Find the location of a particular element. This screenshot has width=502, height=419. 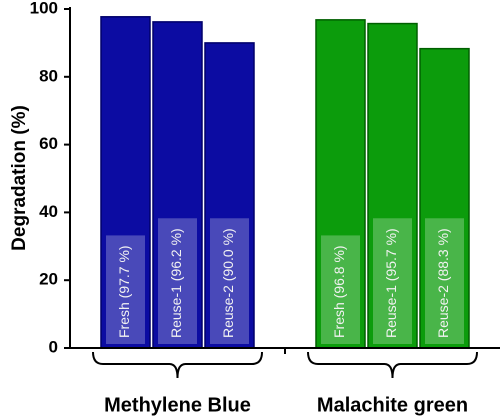

value-label-group: Reuse-1 (96.2 %) is located at coordinates (177, 281).